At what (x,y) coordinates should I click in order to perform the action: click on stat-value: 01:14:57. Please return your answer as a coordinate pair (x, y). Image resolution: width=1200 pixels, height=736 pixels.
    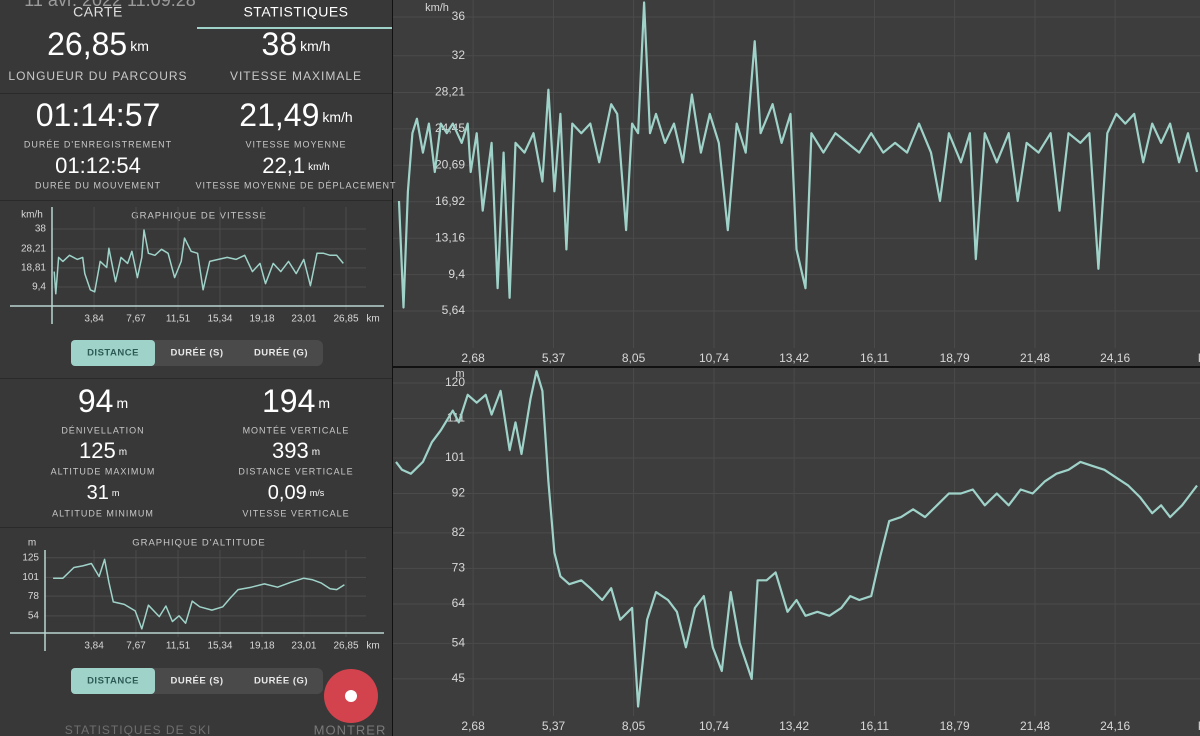
    Looking at the image, I should click on (98, 115).